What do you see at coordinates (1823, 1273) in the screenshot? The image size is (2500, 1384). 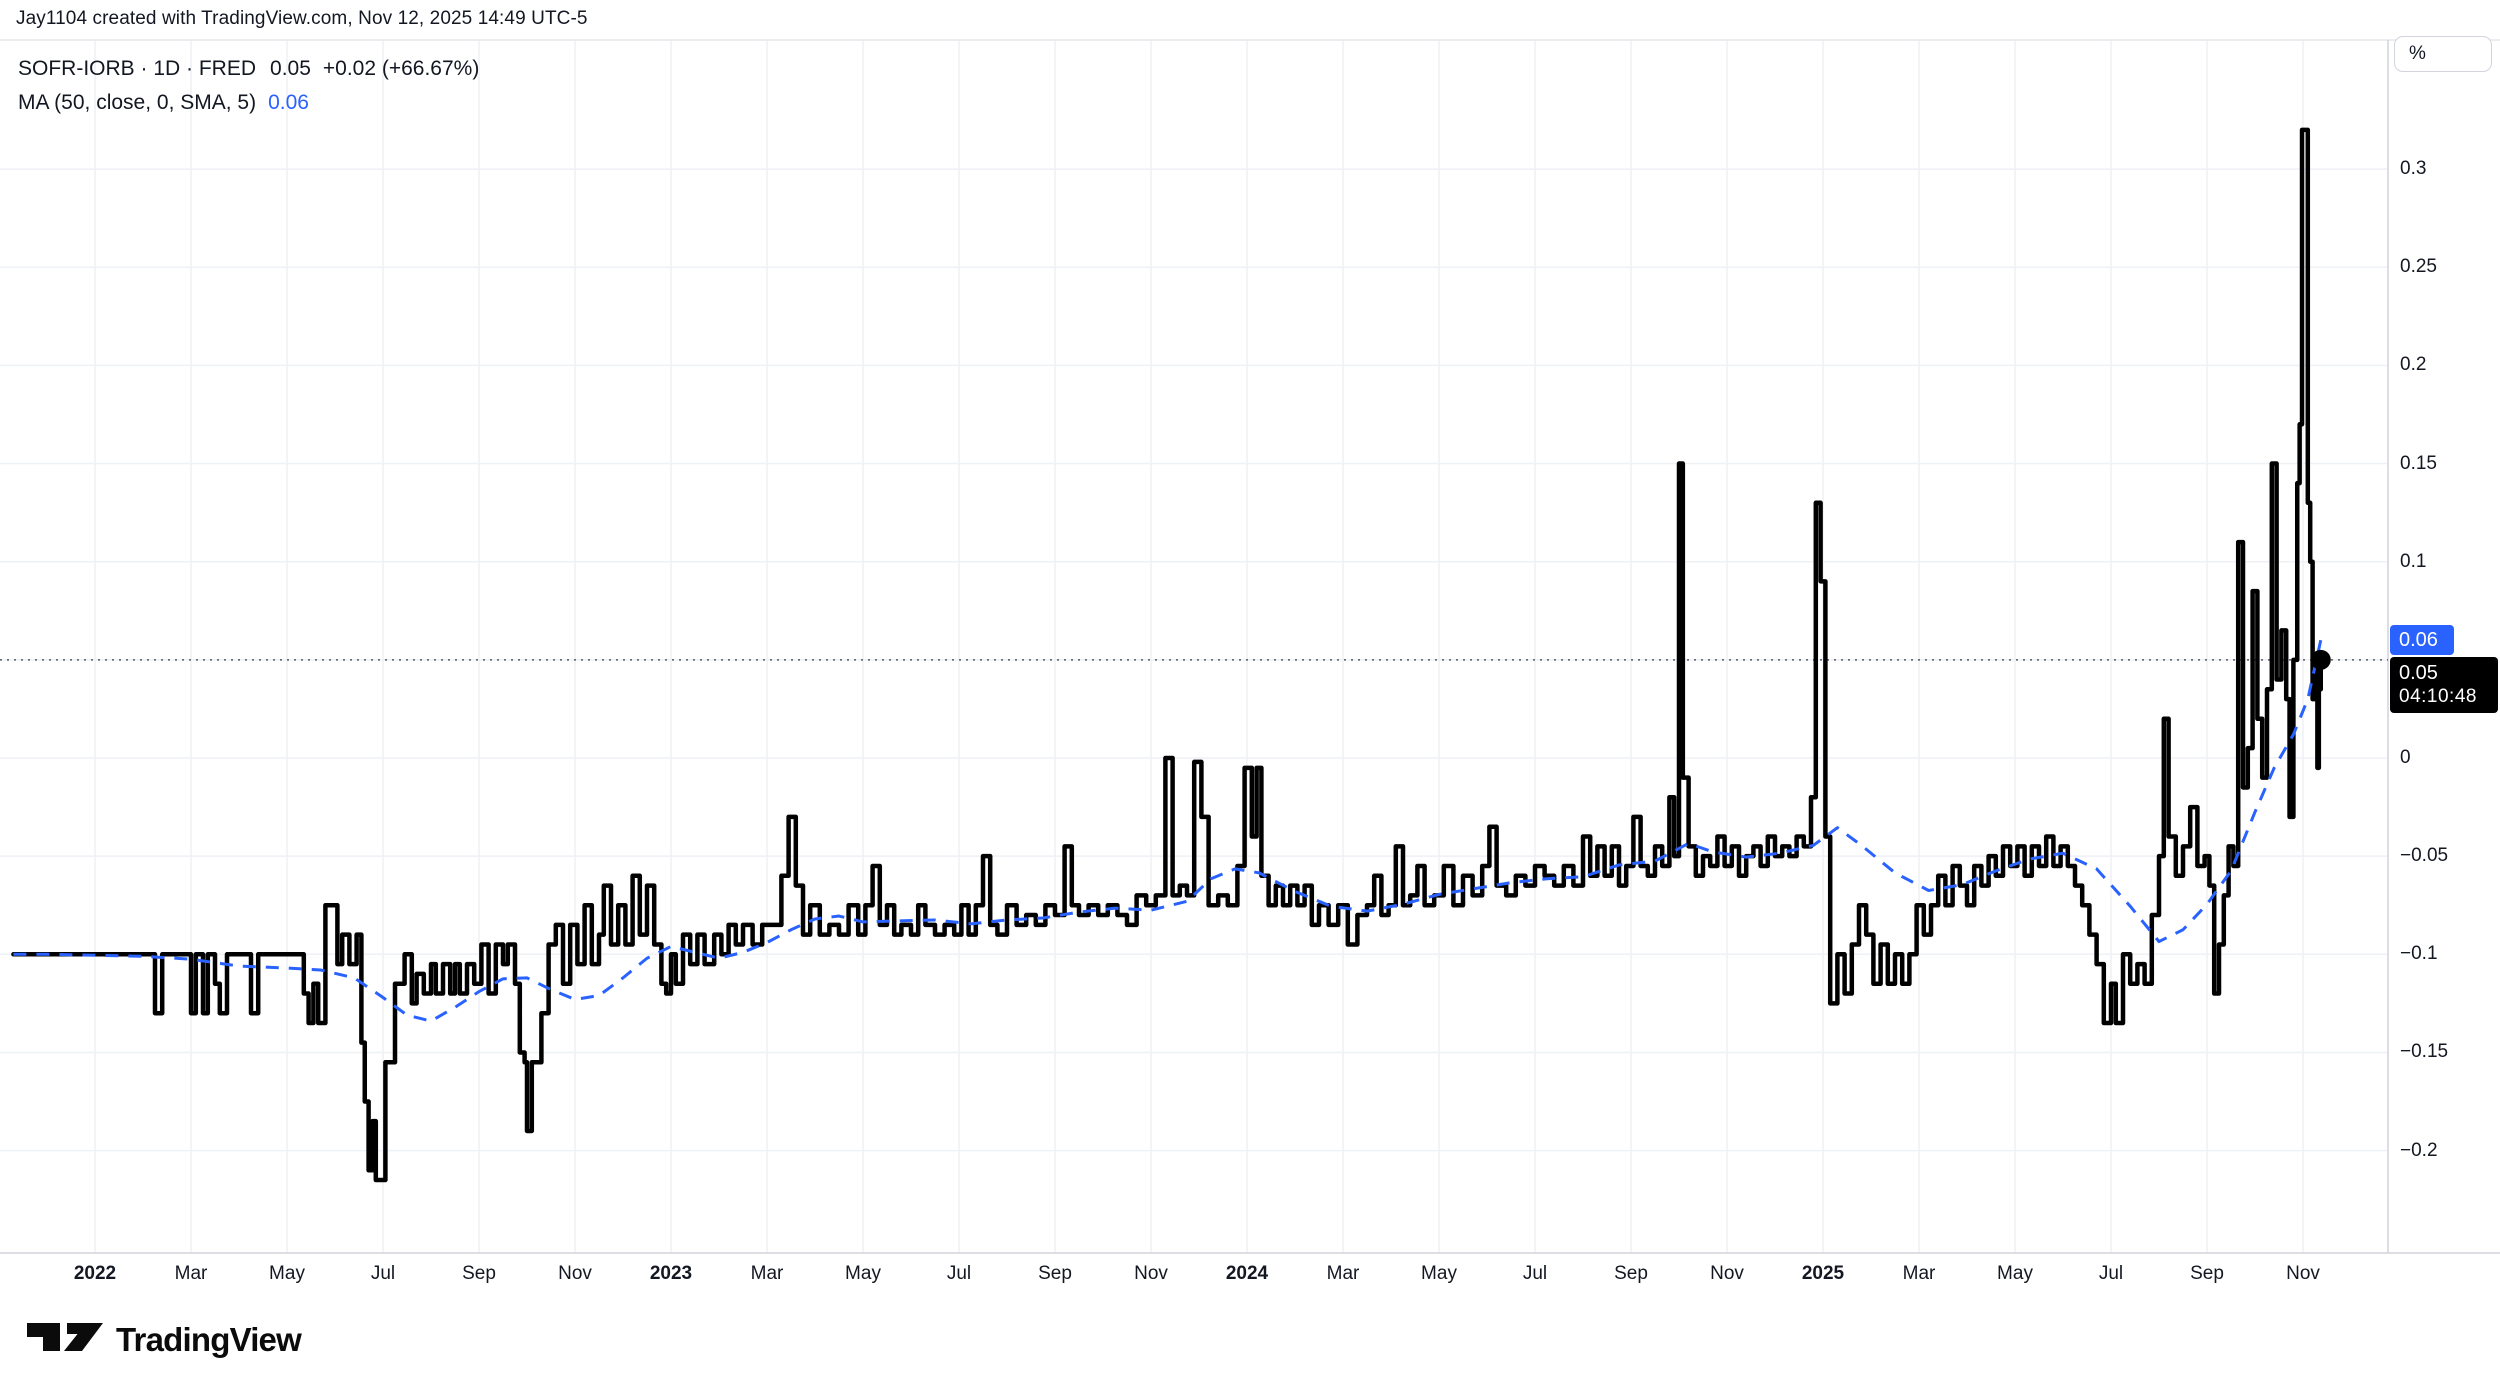 I see `time-scale-label: 2025` at bounding box center [1823, 1273].